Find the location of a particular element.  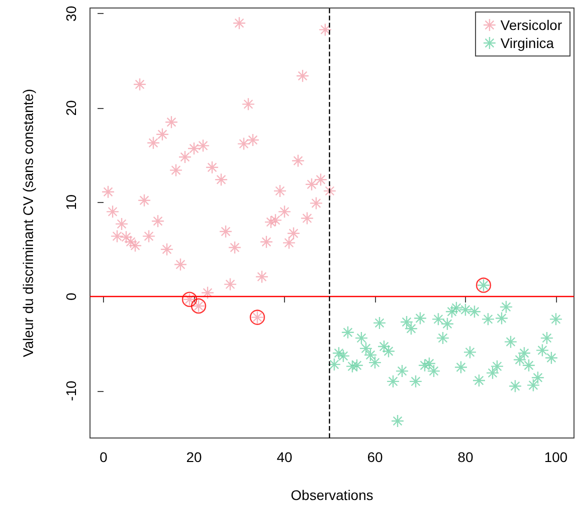

x-tick-label: 20 is located at coordinates (194, 457).